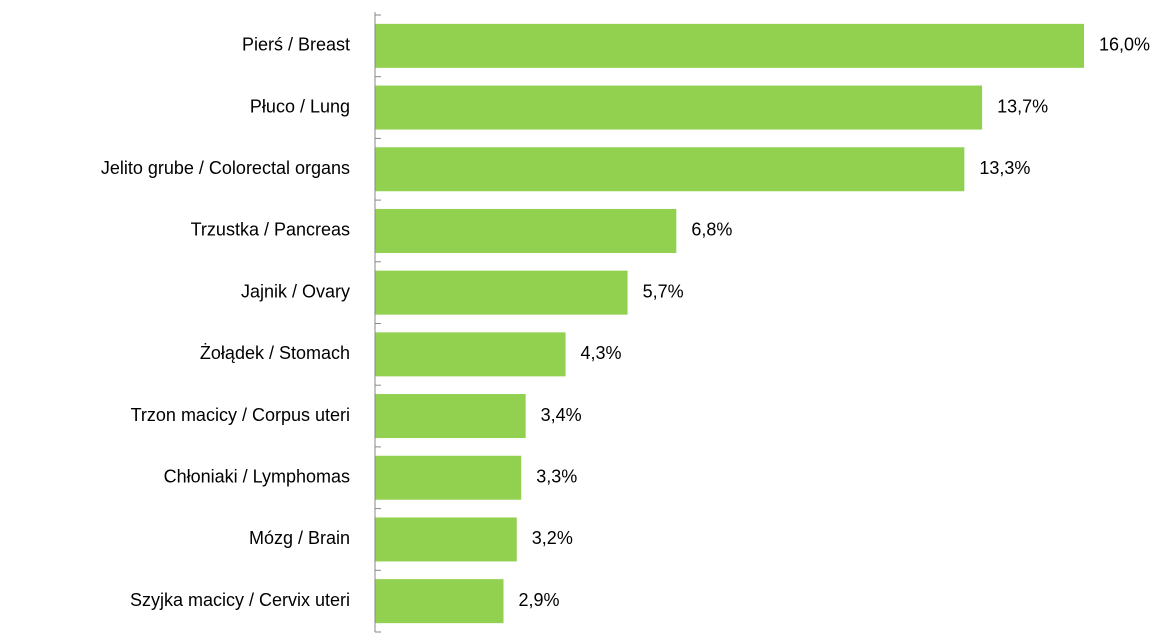  Describe the element at coordinates (295, 291) in the screenshot. I see `category-label: Jajnik / Ovary` at that location.